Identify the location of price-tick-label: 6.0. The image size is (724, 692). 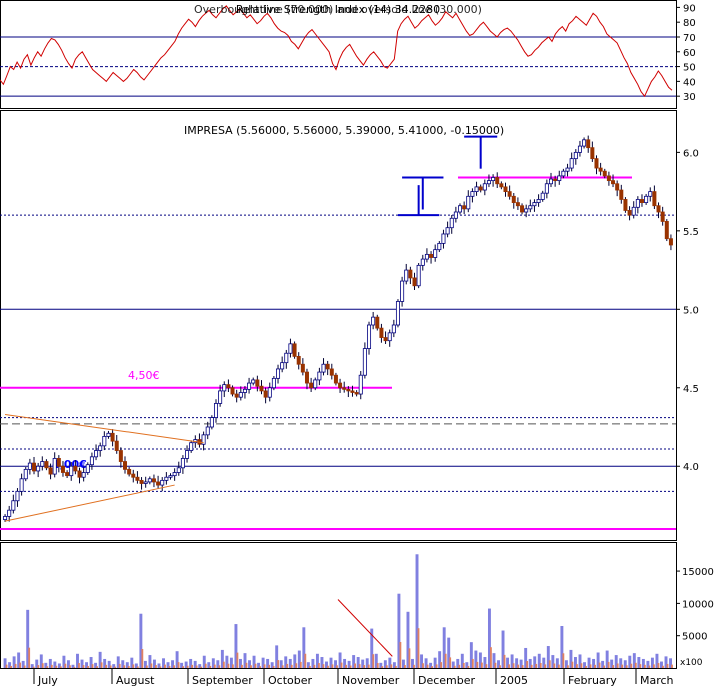
(691, 153).